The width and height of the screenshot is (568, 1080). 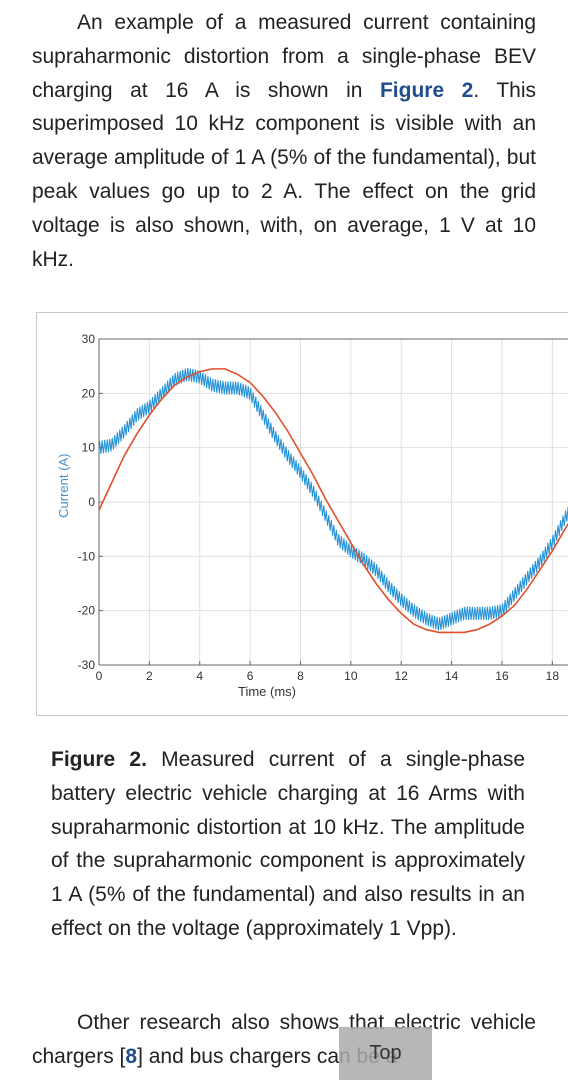 I want to click on x-tick-label: 14, so click(x=452, y=676).